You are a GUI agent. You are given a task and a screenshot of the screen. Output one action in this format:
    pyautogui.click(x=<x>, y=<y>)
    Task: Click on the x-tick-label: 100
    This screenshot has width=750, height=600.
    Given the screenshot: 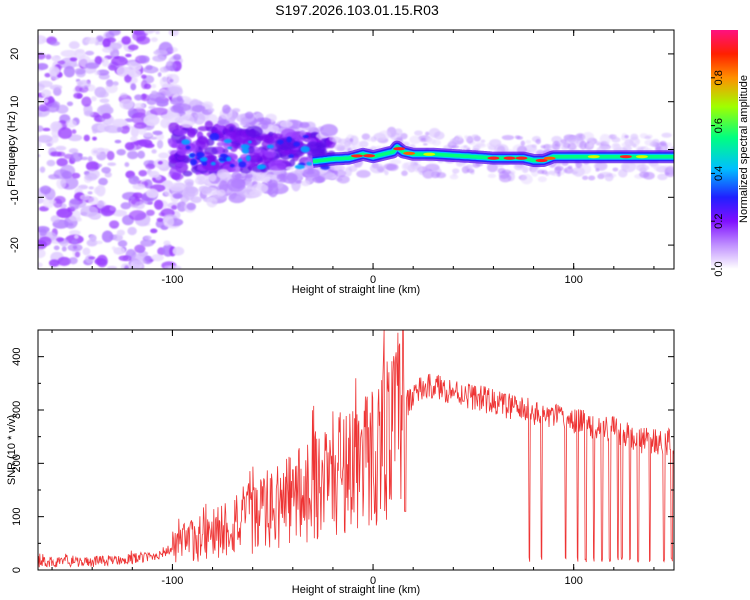 What is the action you would take?
    pyautogui.click(x=574, y=581)
    